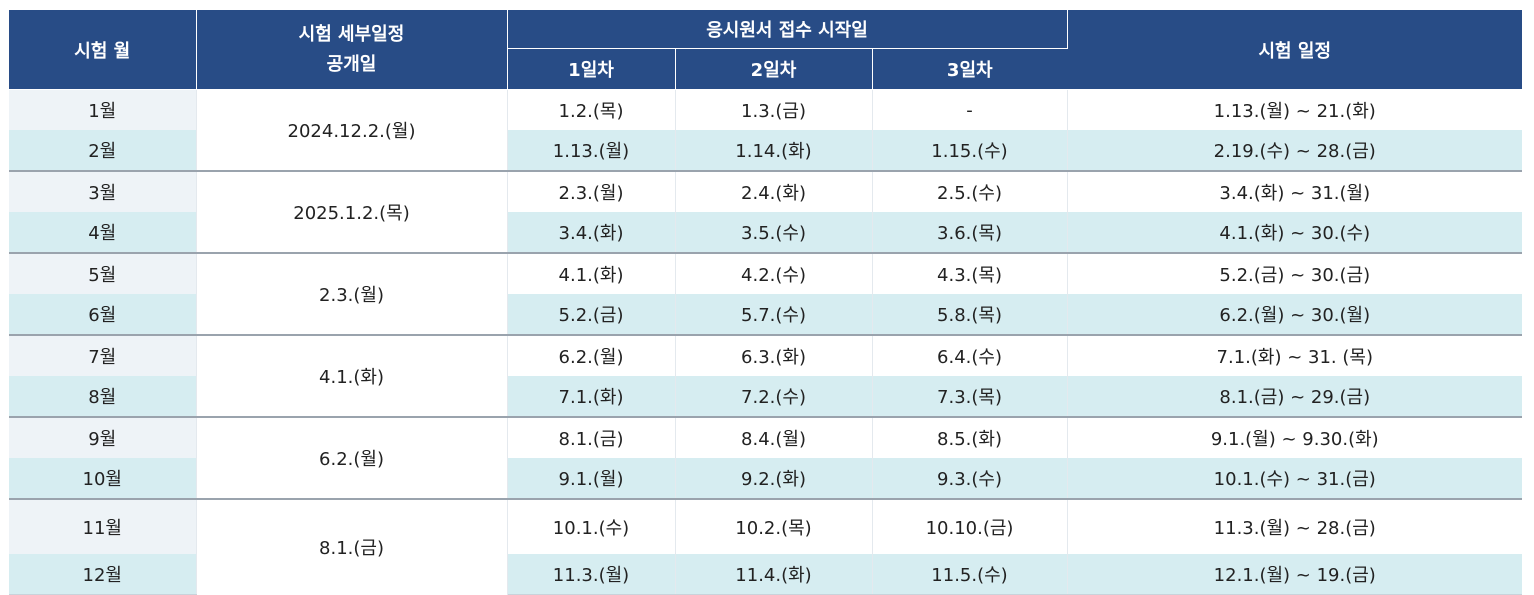 The image size is (1534, 595). Describe the element at coordinates (970, 396) in the screenshot. I see `day3-cell: 7.3.(목)` at that location.